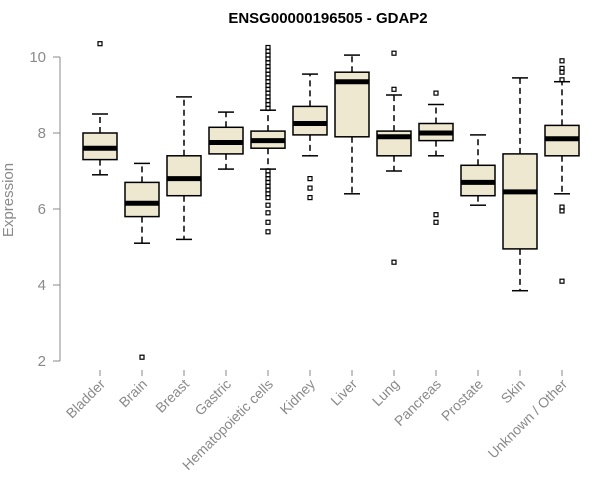  What do you see at coordinates (513, 391) in the screenshot?
I see `x-category-label: Skin` at bounding box center [513, 391].